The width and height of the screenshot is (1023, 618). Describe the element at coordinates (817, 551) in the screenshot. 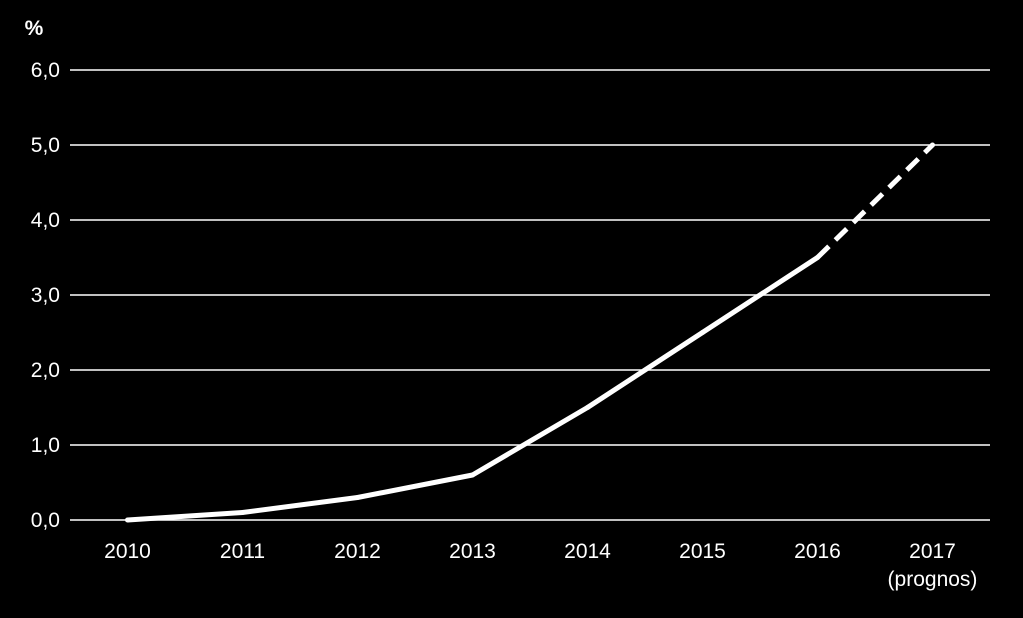

I see `x-tick-label: 2016` at that location.